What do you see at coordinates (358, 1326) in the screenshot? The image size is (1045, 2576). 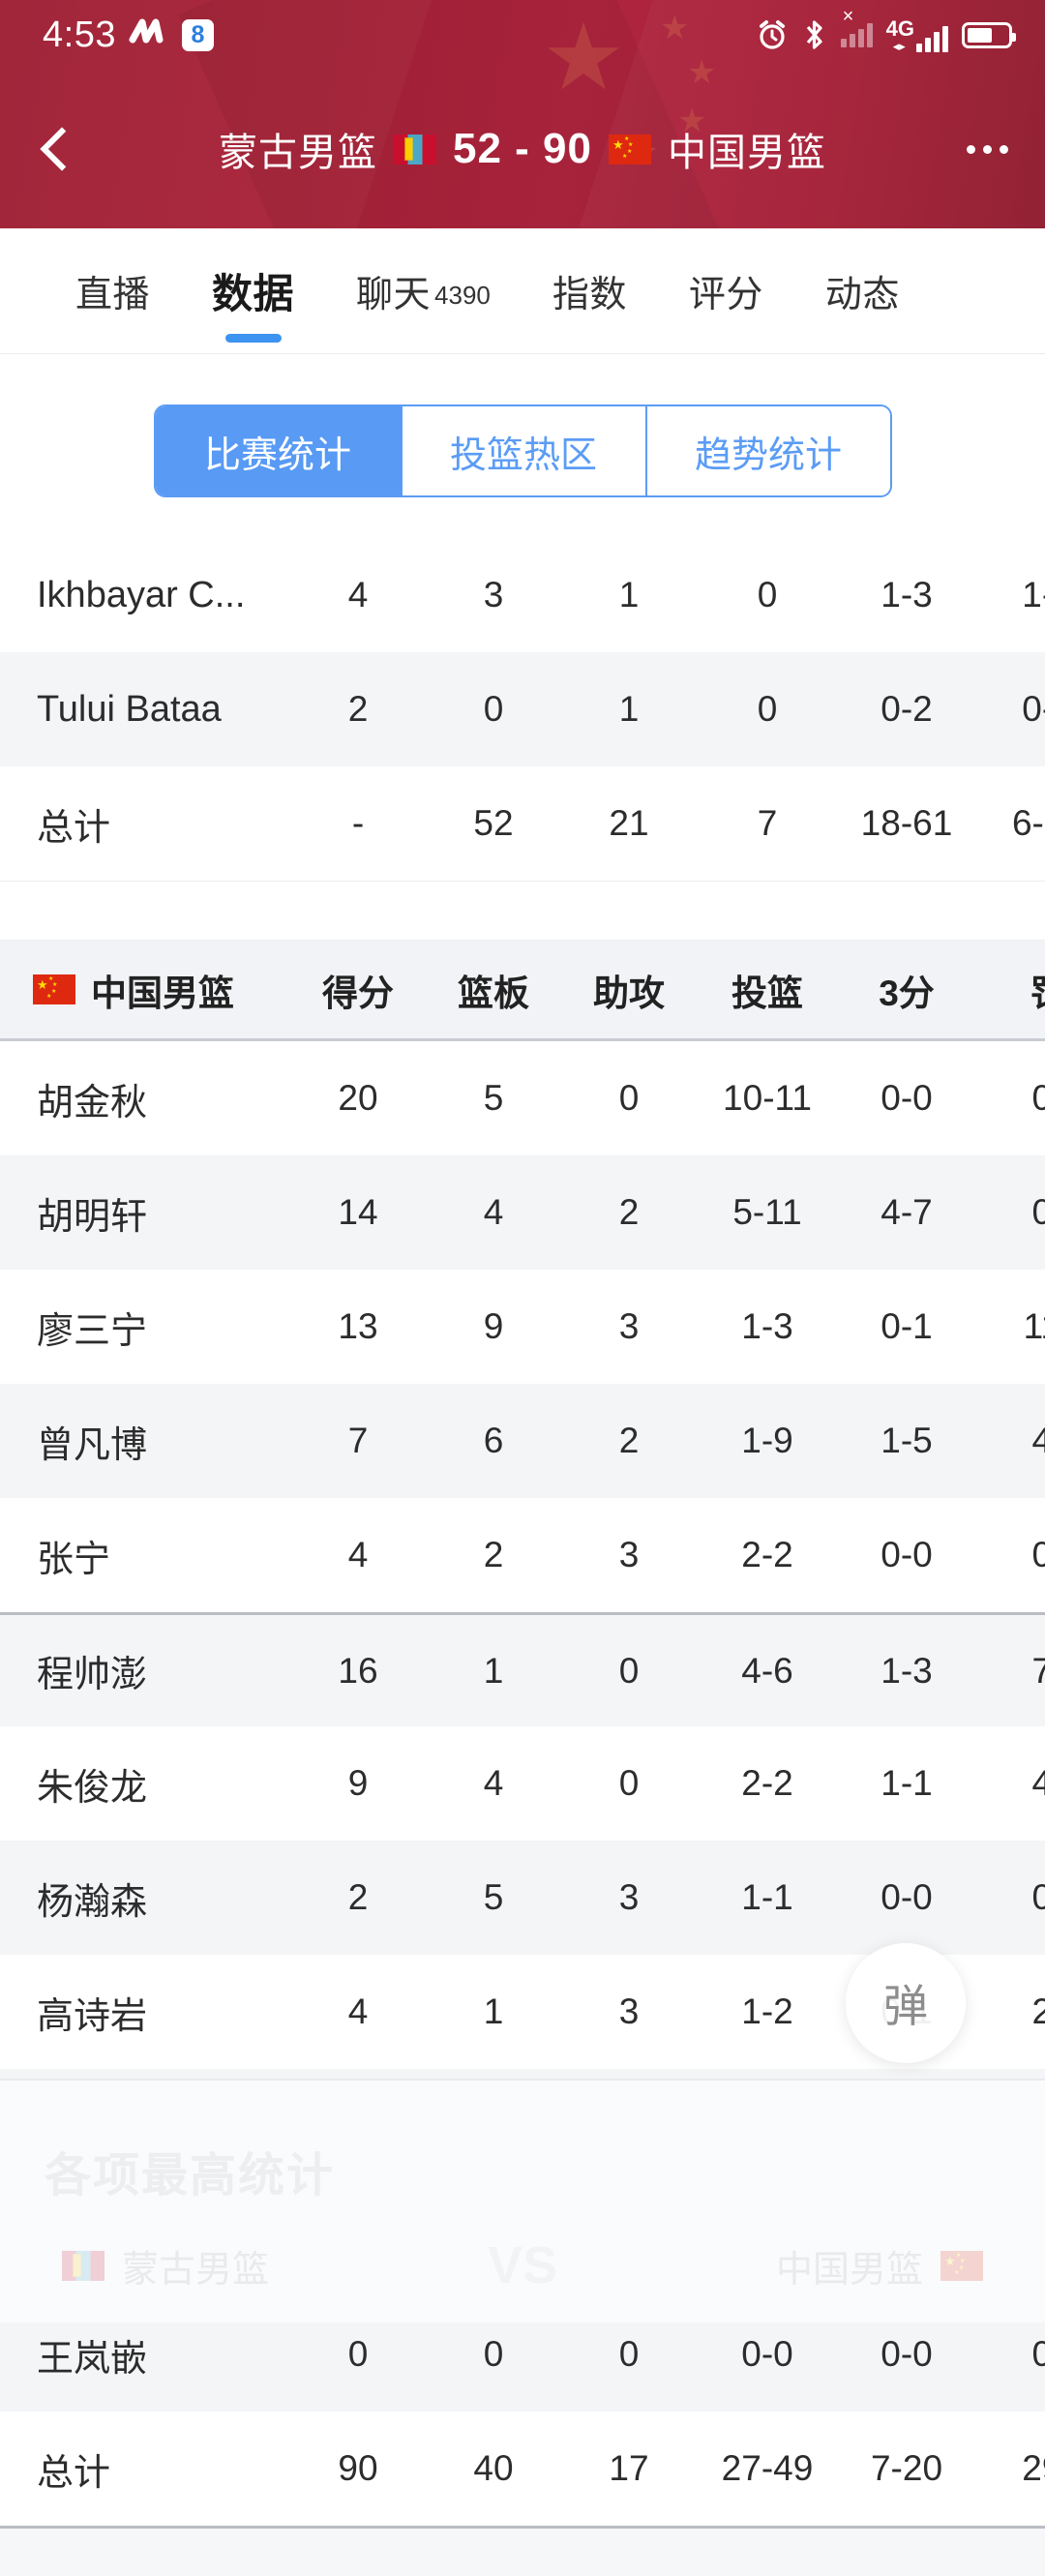 I see `player-points: 13` at bounding box center [358, 1326].